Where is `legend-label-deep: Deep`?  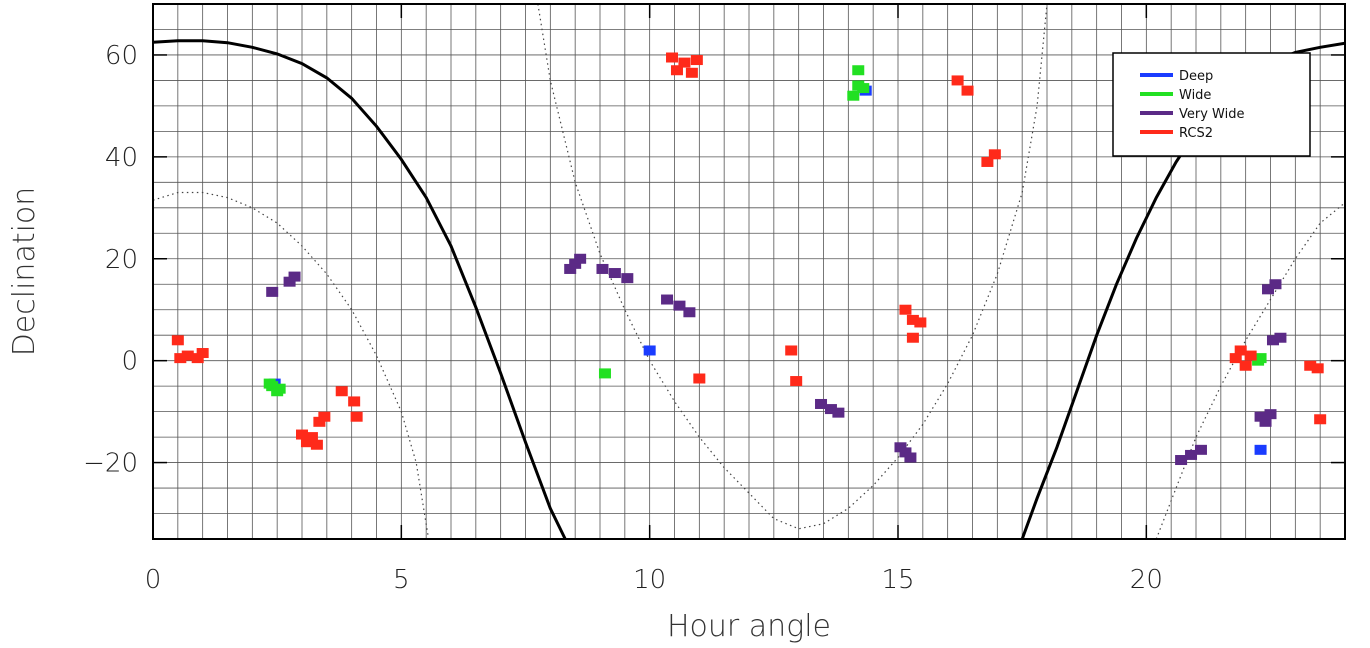 legend-label-deep: Deep is located at coordinates (1196, 76).